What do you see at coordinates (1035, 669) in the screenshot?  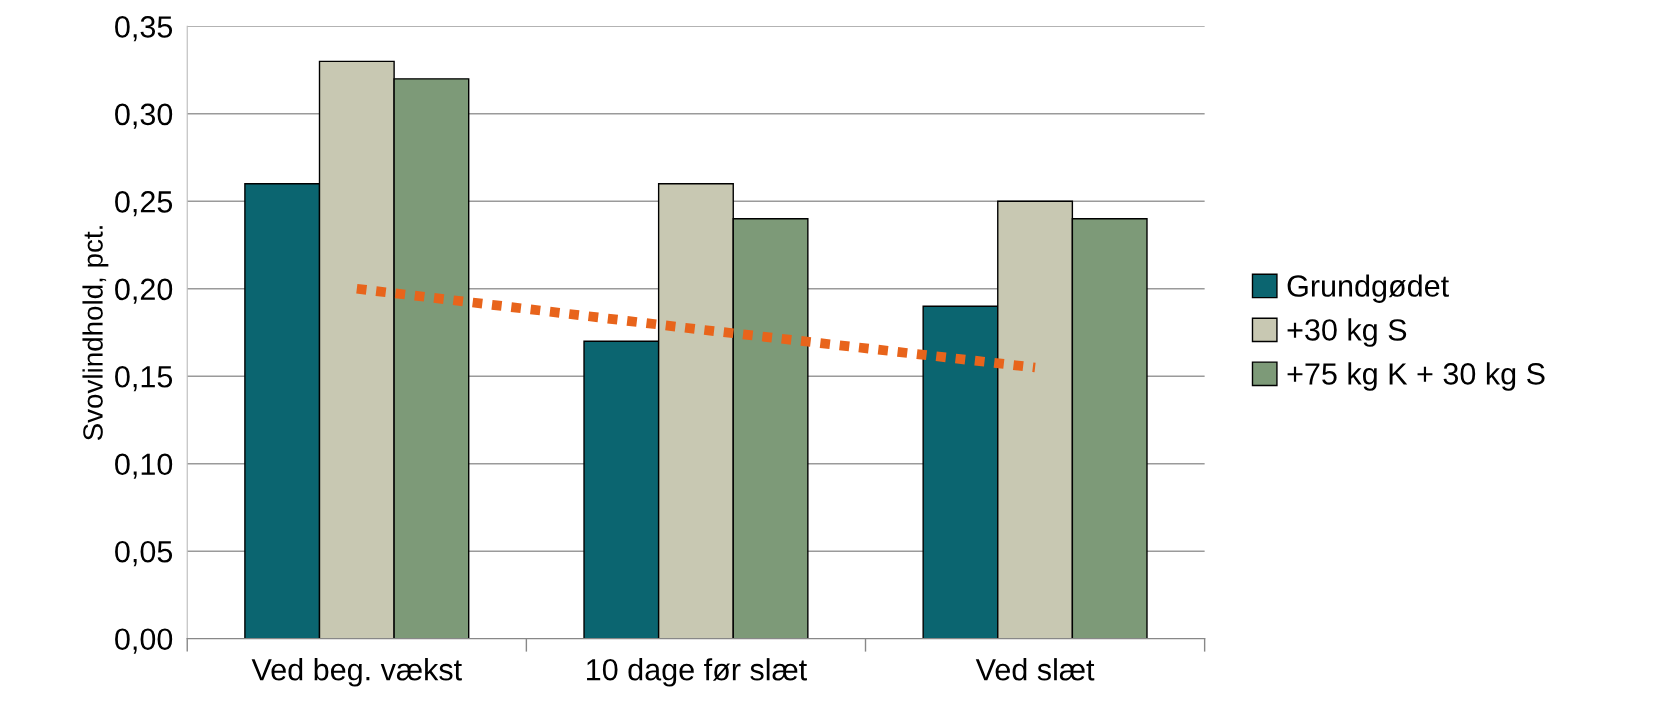 I see `x-tick-label: Ved slæt` at bounding box center [1035, 669].